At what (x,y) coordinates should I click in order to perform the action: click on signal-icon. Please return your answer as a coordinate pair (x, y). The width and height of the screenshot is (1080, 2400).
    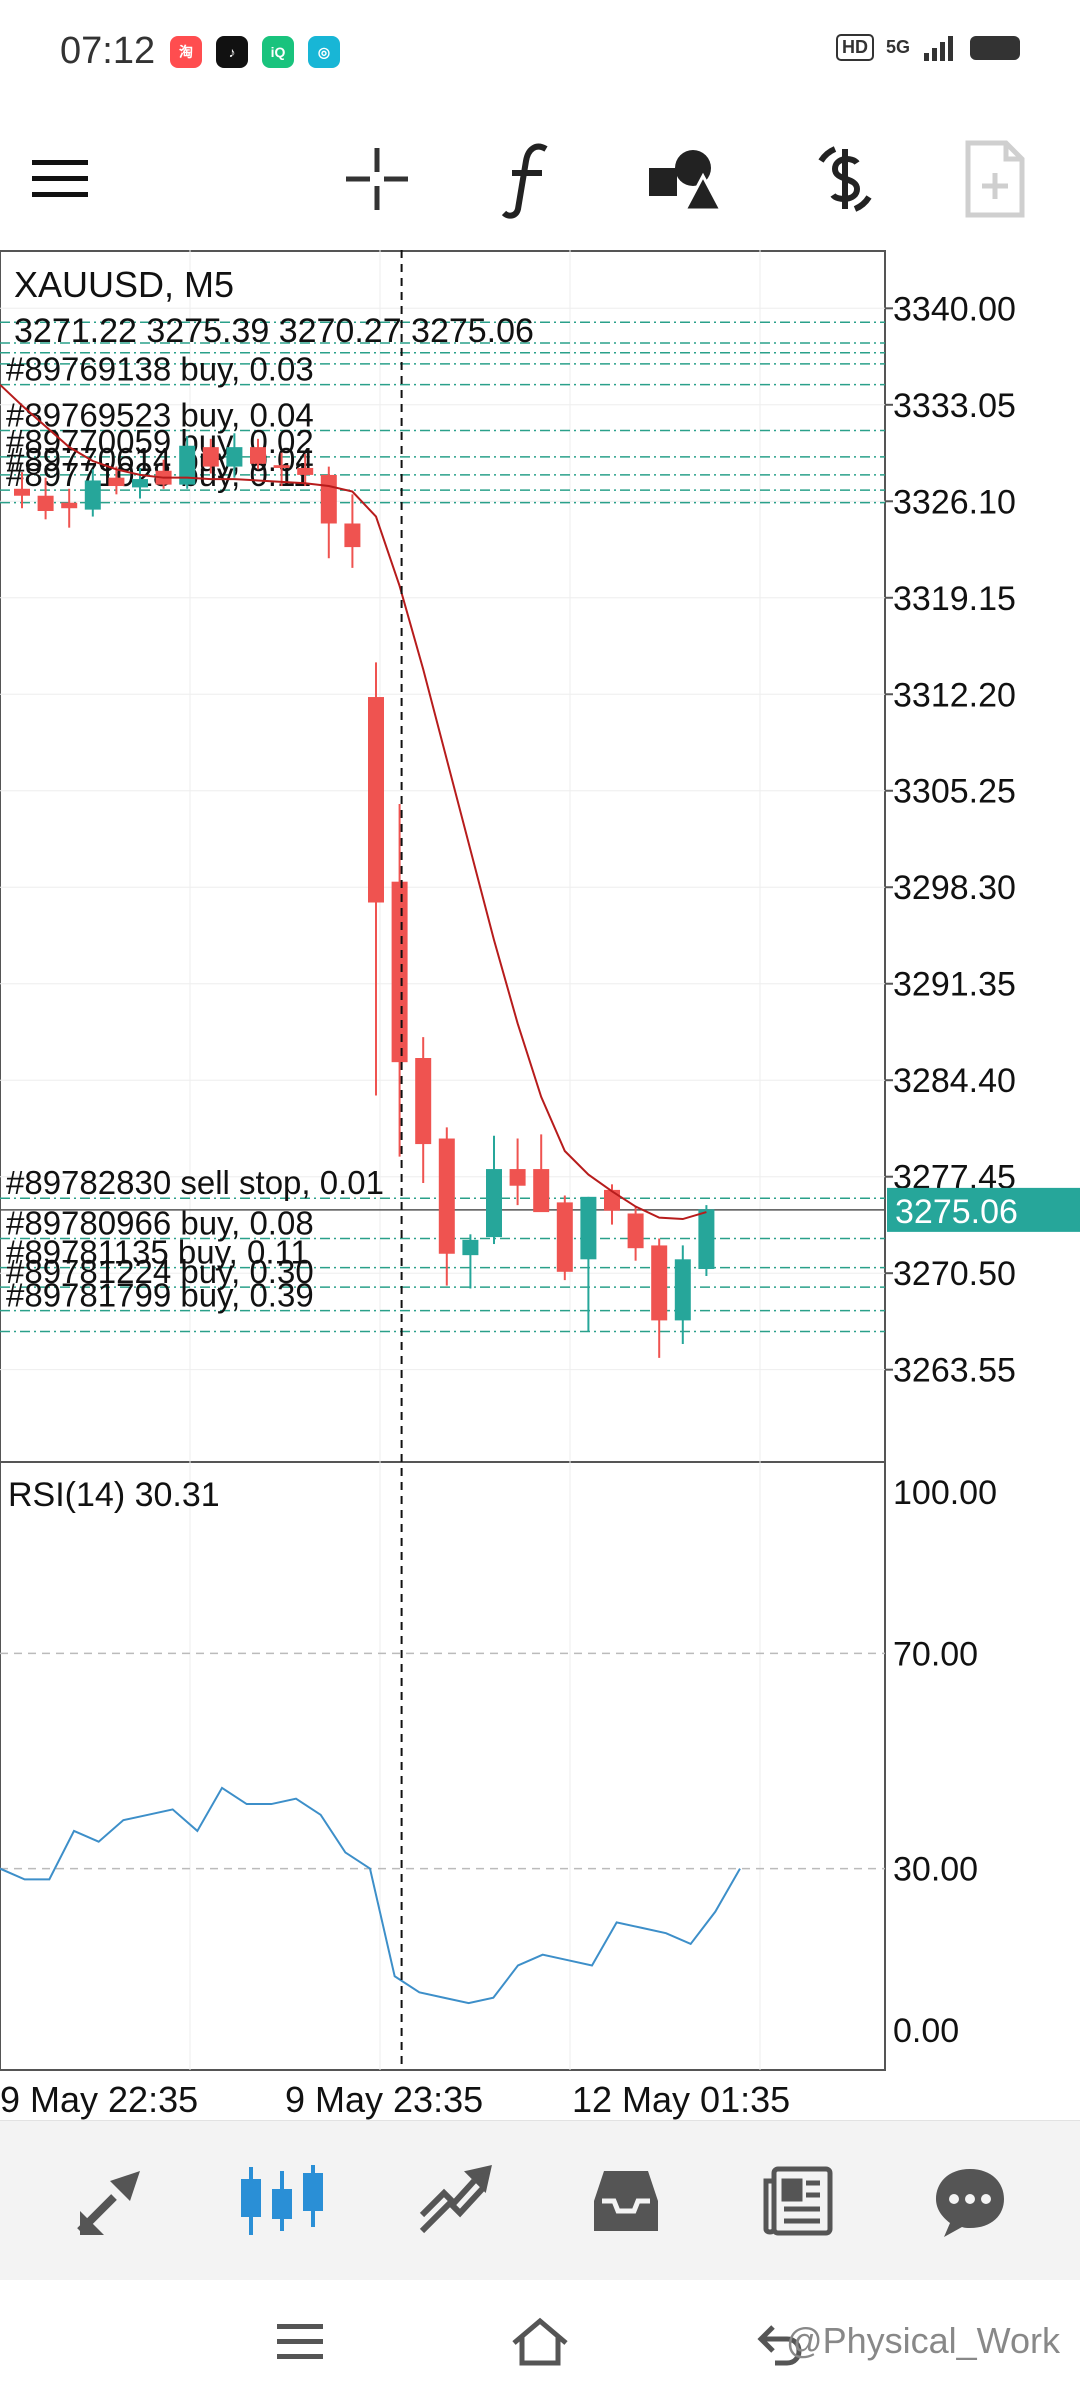
    Looking at the image, I should click on (938, 48).